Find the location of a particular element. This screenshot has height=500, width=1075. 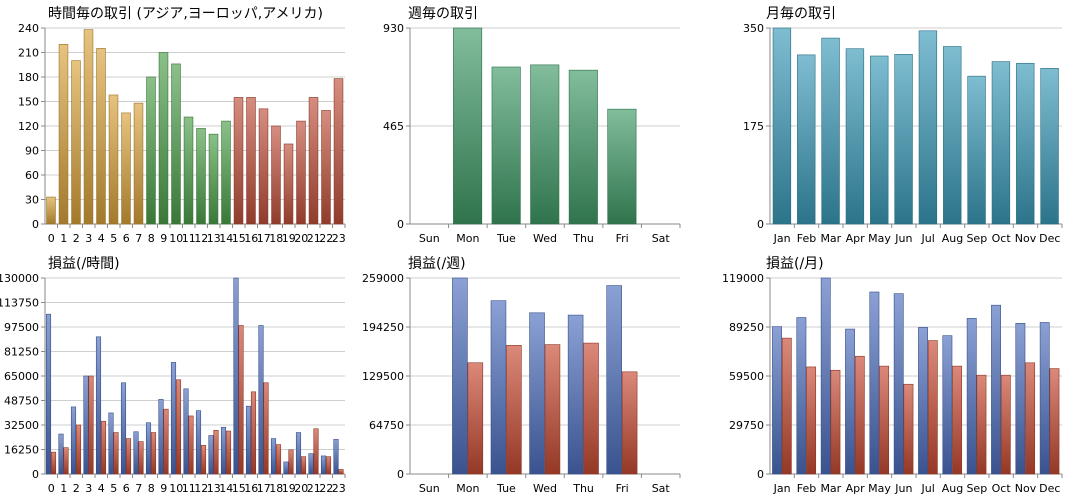

y-tick-label: 259000 is located at coordinates (383, 278).